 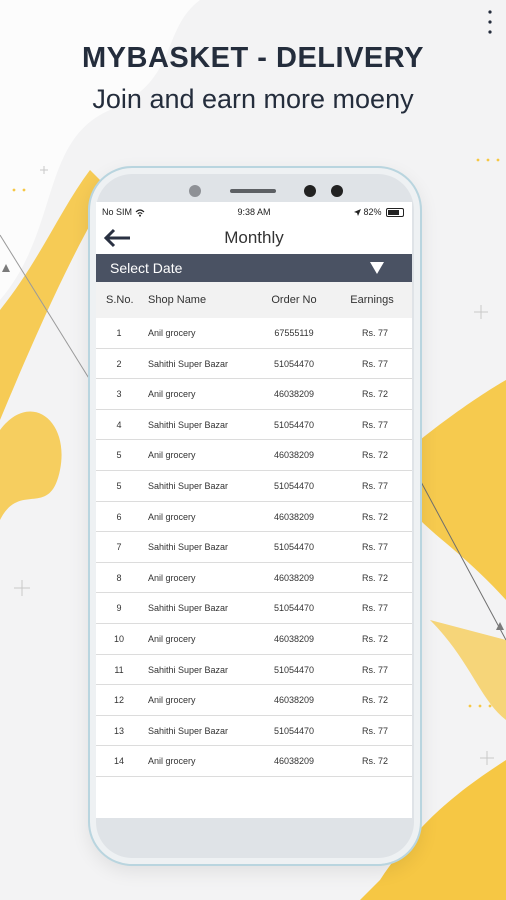 I want to click on select-date-dropdown: Select Date, so click(x=254, y=268).